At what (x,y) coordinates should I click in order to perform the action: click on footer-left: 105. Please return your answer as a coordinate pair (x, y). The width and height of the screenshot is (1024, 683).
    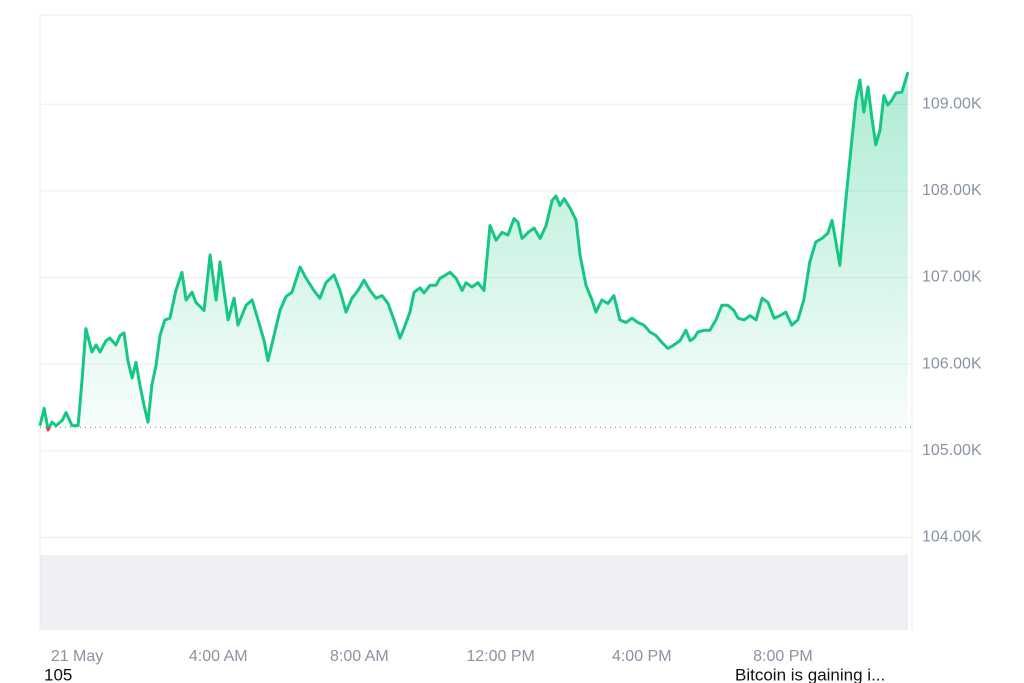
    Looking at the image, I should click on (58, 674).